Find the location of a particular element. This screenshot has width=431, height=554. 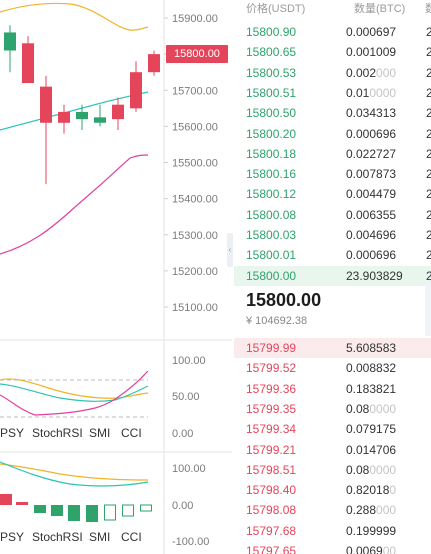

order-book-header: 价格(USDT) 数量(BTC) 数 is located at coordinates (332, 7).